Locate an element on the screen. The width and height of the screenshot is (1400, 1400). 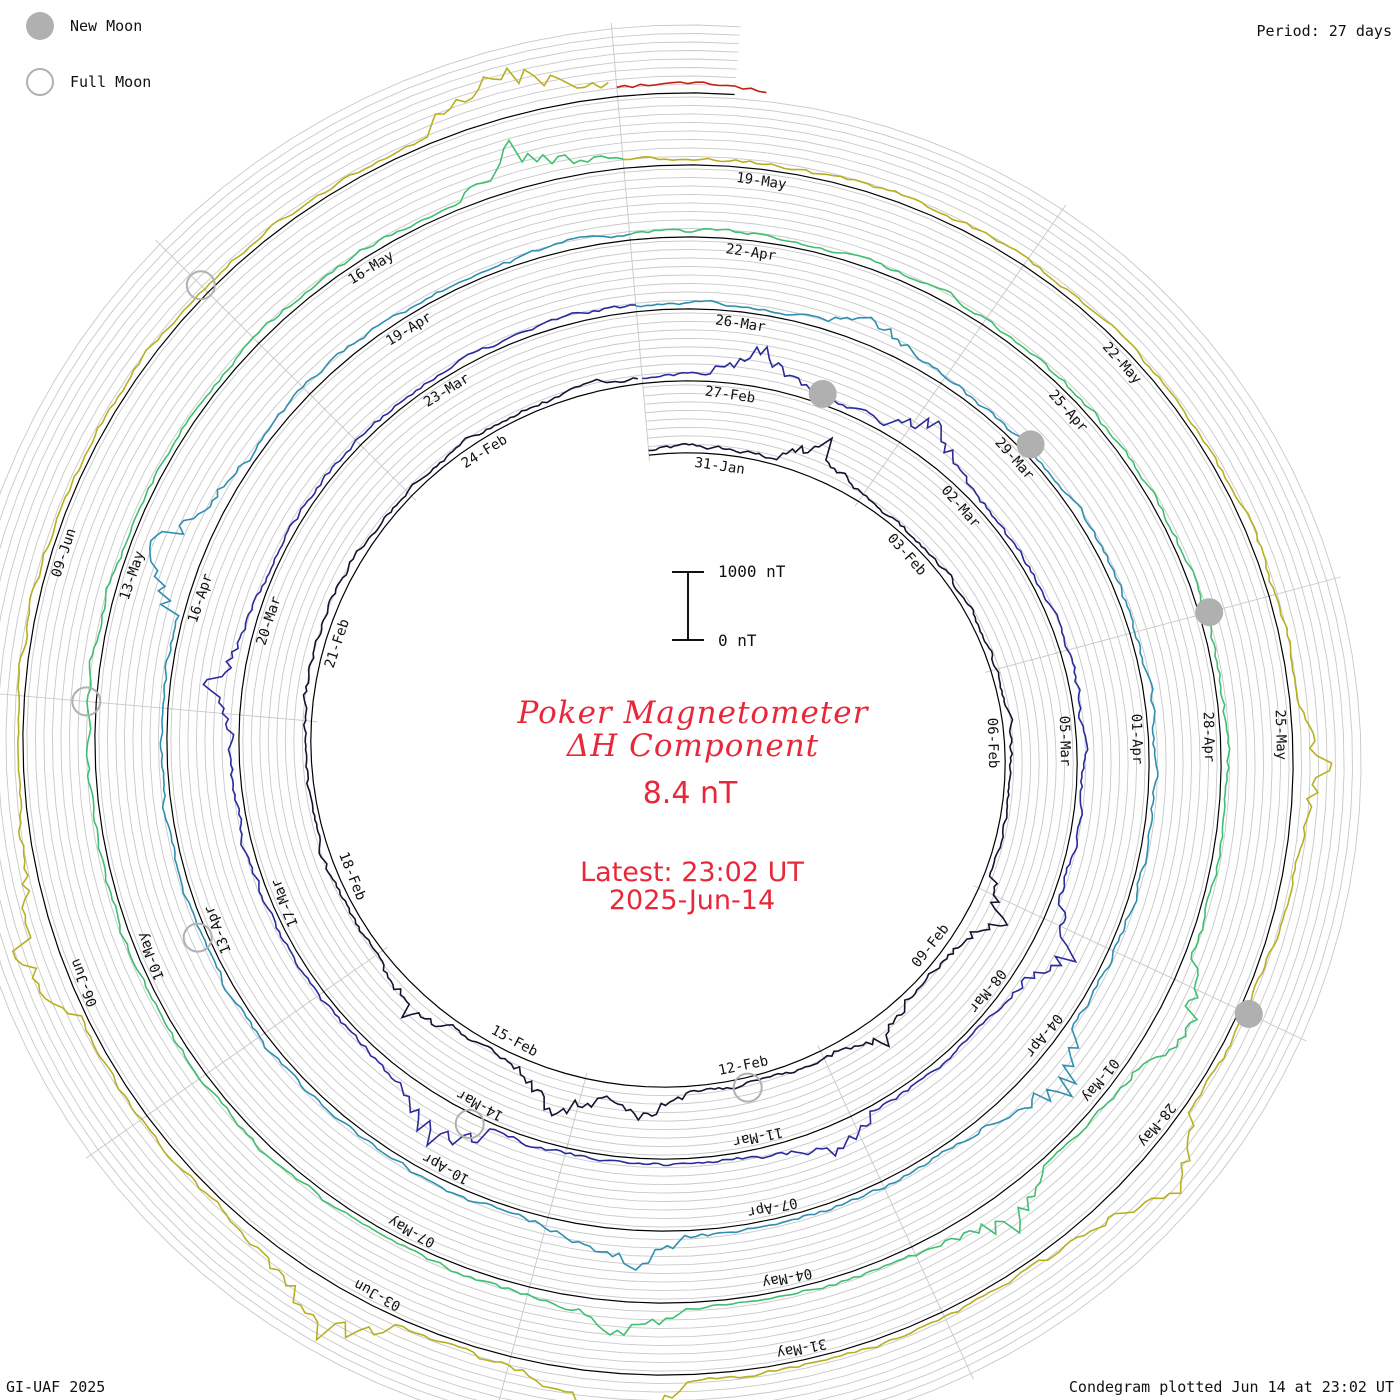
chart-title: Poker Magnetometer is located at coordinates (693, 713).